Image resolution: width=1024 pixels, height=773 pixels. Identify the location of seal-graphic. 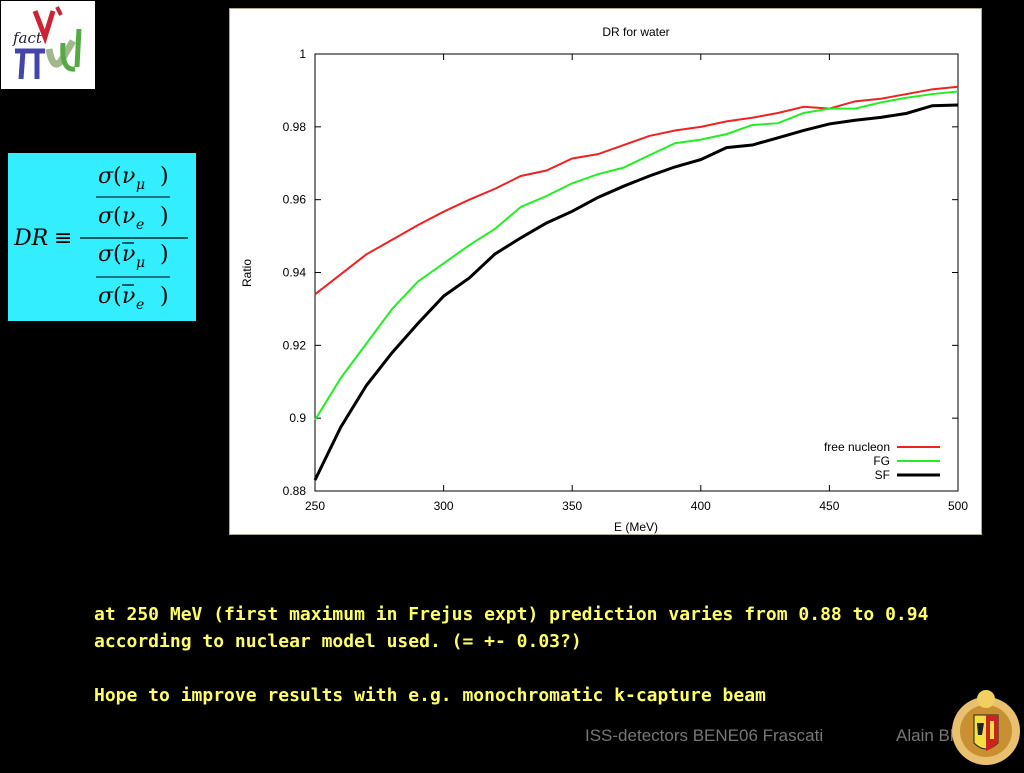
(986, 727).